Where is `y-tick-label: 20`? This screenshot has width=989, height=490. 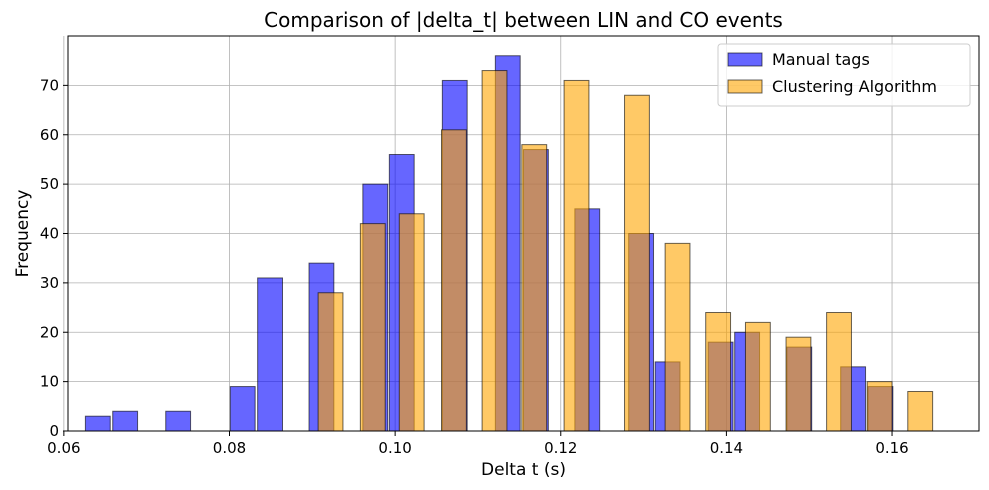
y-tick-label: 20 is located at coordinates (49, 332).